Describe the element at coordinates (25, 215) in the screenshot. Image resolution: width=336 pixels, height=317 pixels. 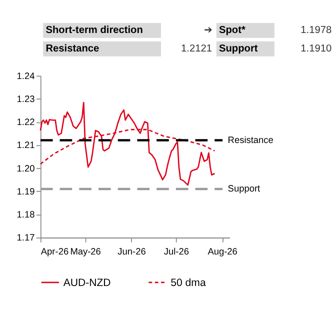
I see `y-tick-label: 1.18` at that location.